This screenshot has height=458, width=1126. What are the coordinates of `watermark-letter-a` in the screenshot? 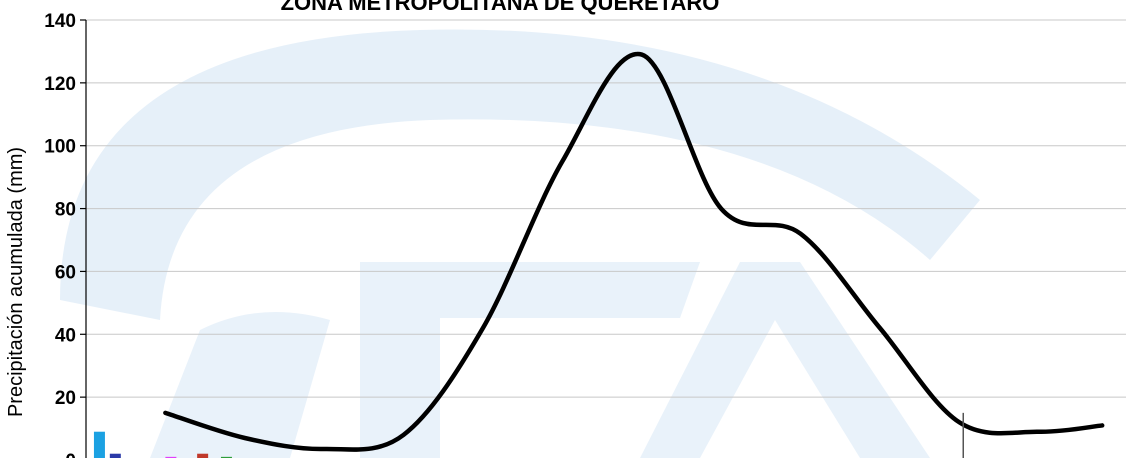 It's located at (785, 360).